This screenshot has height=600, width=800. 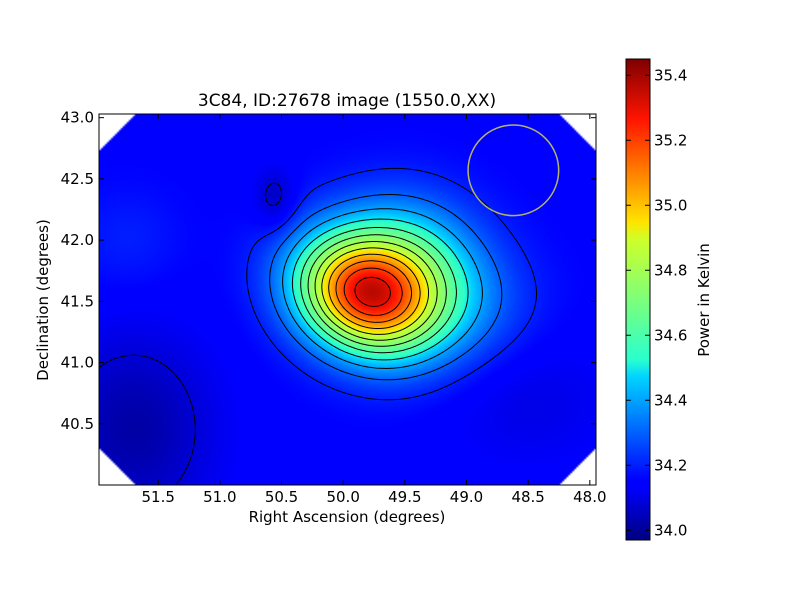 I want to click on colorbar-tick-label: 35.2, so click(x=670, y=140).